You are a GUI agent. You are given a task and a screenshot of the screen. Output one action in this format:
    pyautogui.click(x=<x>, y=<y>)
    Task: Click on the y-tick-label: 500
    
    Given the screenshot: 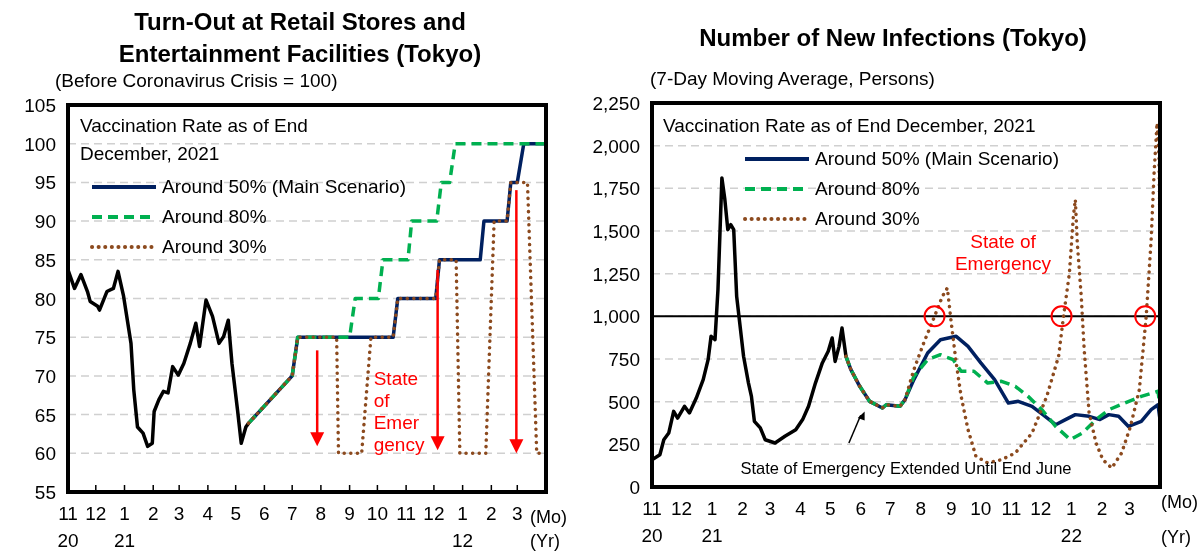 What is the action you would take?
    pyautogui.click(x=624, y=402)
    